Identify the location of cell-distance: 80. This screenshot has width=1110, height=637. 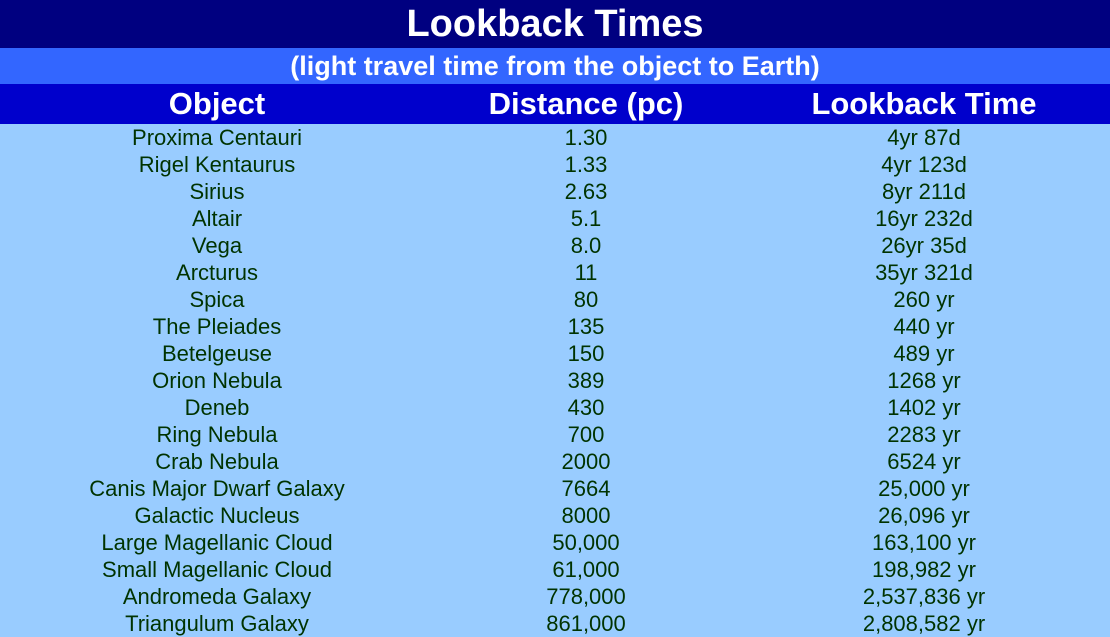
(586, 299).